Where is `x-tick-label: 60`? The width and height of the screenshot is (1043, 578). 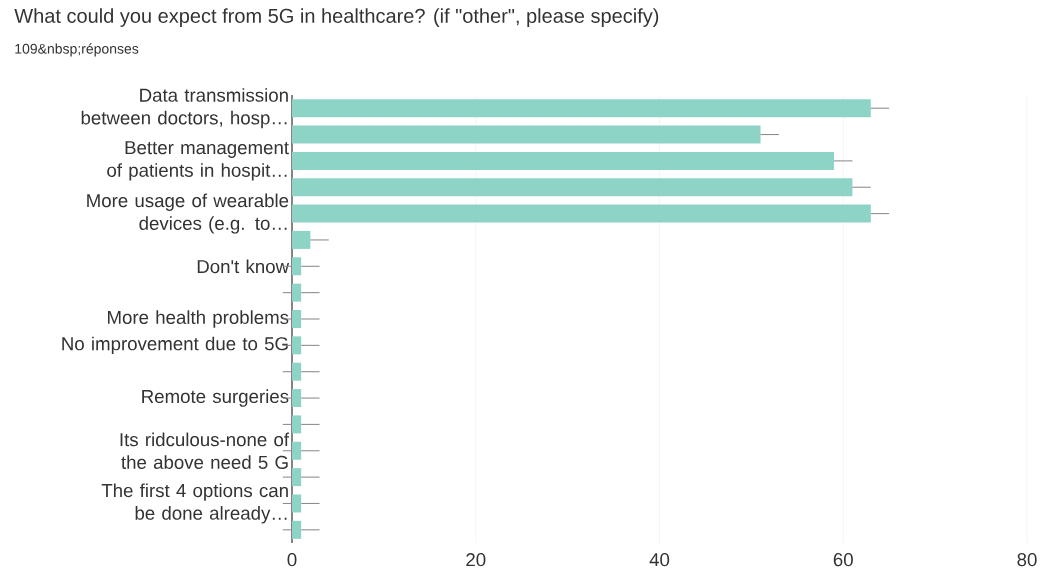 x-tick-label: 60 is located at coordinates (843, 560).